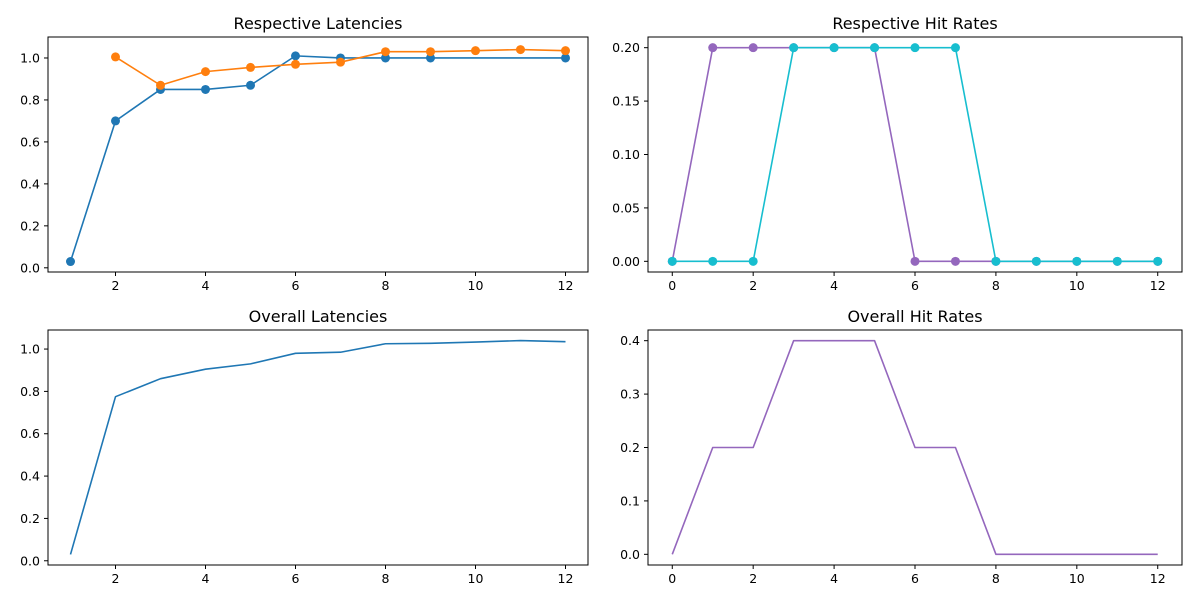 The width and height of the screenshot is (1200, 600). Describe the element at coordinates (914, 316) in the screenshot. I see `chart-title: Overall Hit Rates` at that location.